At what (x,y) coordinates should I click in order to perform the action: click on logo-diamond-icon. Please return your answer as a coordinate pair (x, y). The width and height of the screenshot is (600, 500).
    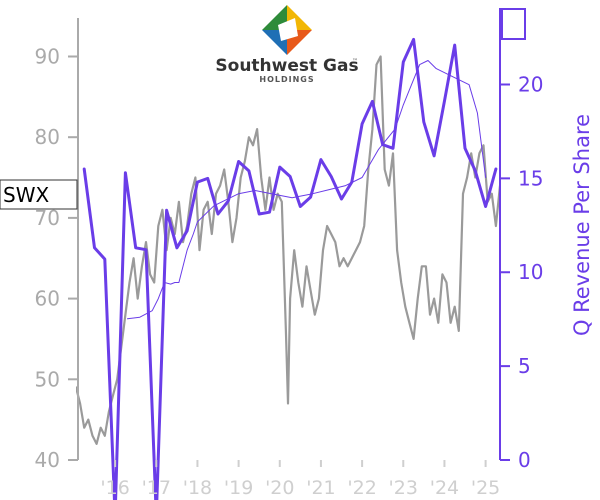
    Looking at the image, I should click on (287, 30).